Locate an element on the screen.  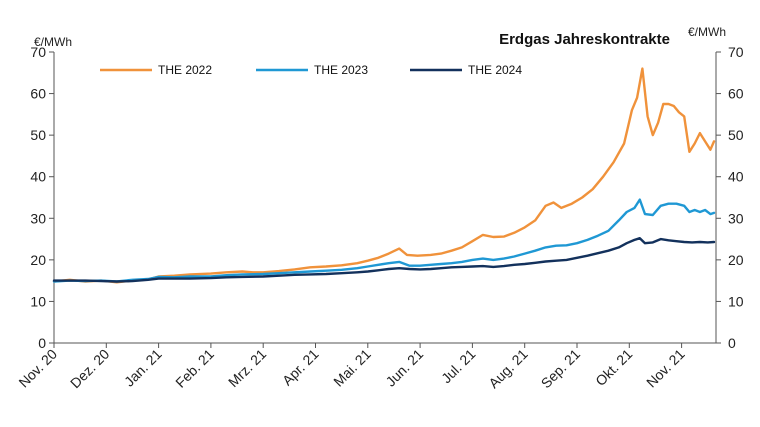
y-tick-label-right: 70 is located at coordinates (736, 52).